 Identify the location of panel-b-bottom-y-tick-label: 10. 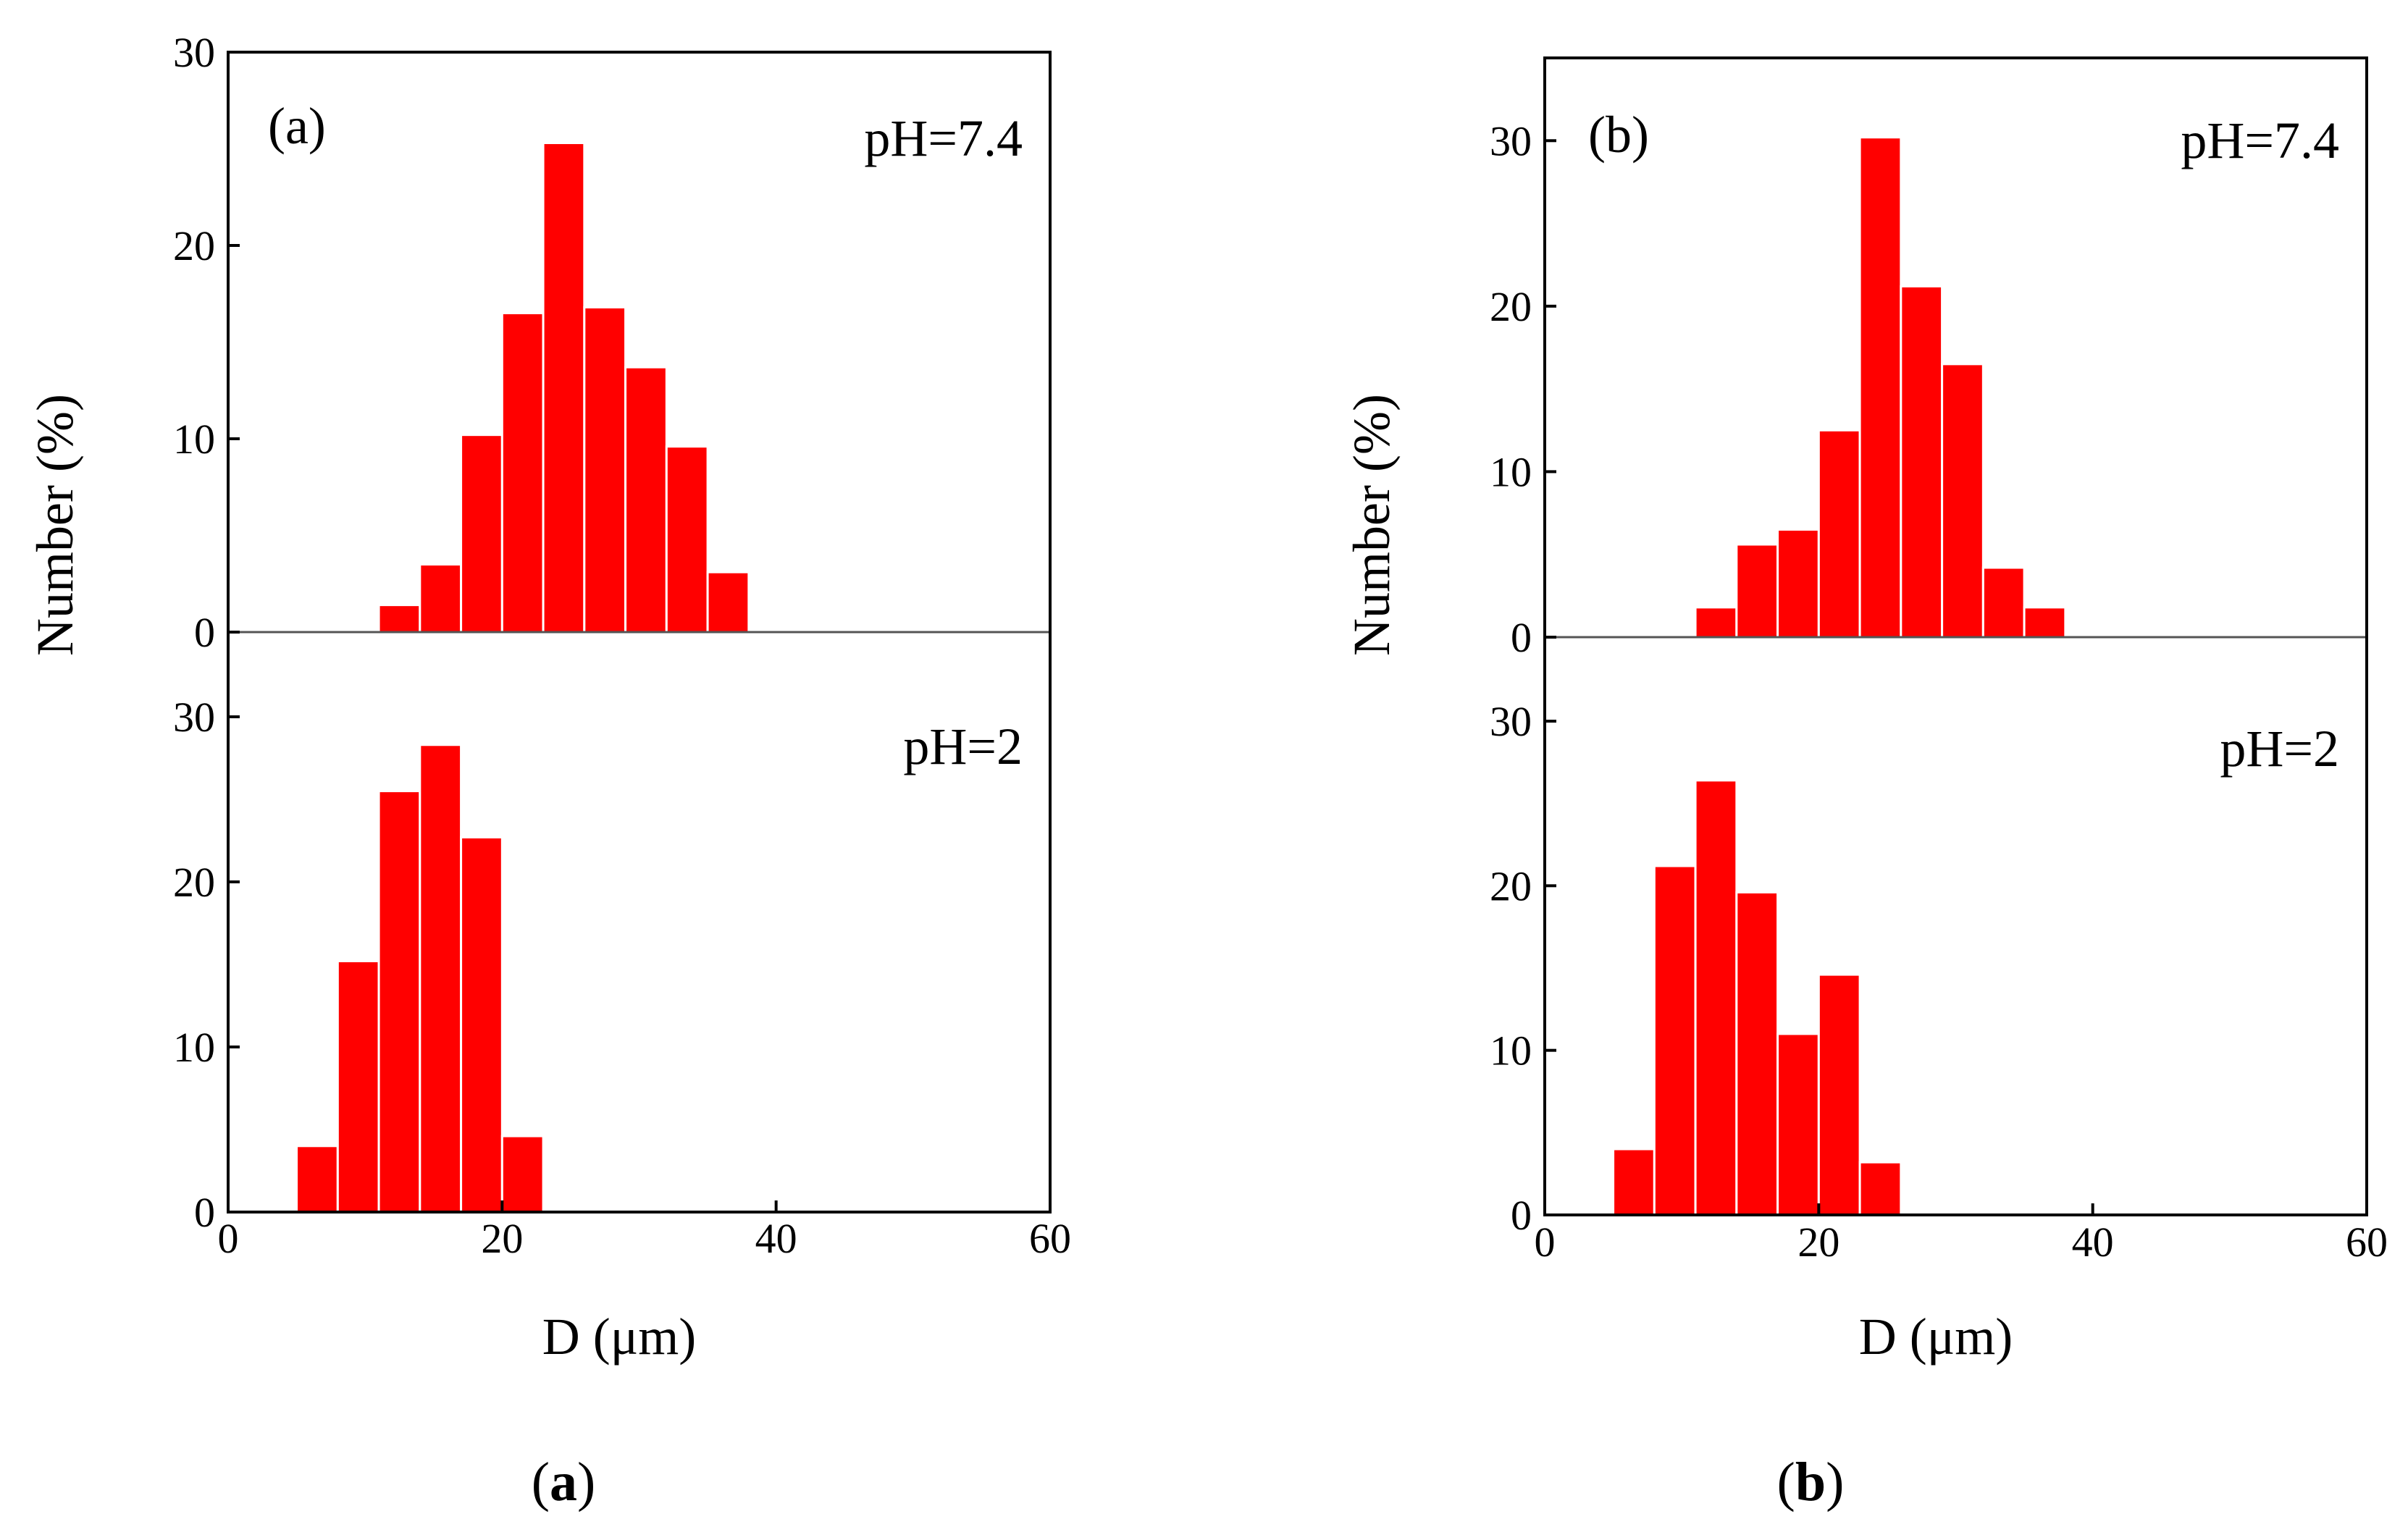
(1511, 1050).